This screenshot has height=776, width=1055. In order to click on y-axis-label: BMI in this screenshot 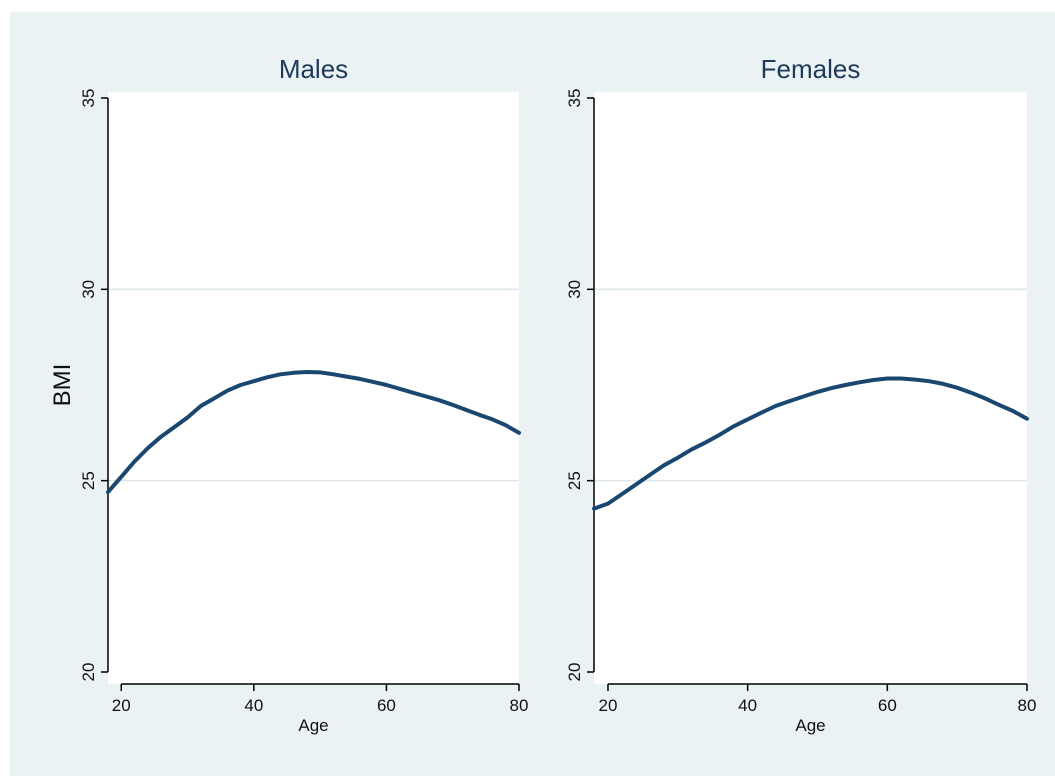, I will do `click(62, 385)`.